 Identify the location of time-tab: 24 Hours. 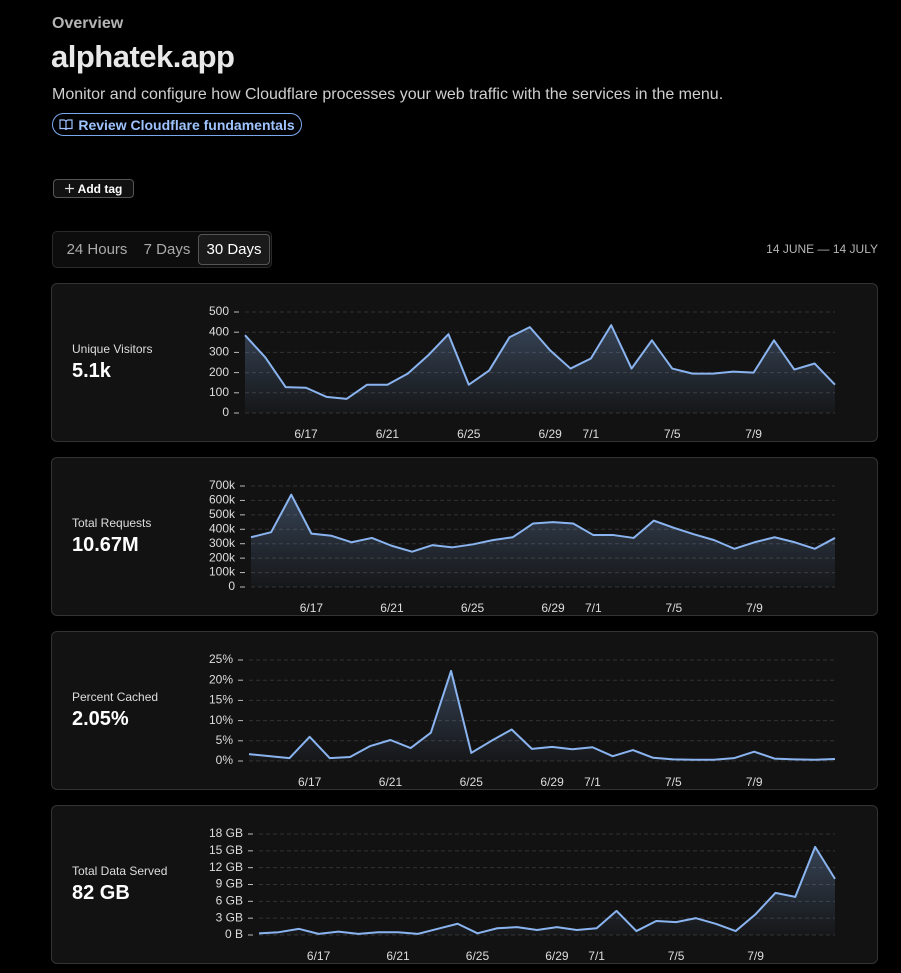
(97, 249).